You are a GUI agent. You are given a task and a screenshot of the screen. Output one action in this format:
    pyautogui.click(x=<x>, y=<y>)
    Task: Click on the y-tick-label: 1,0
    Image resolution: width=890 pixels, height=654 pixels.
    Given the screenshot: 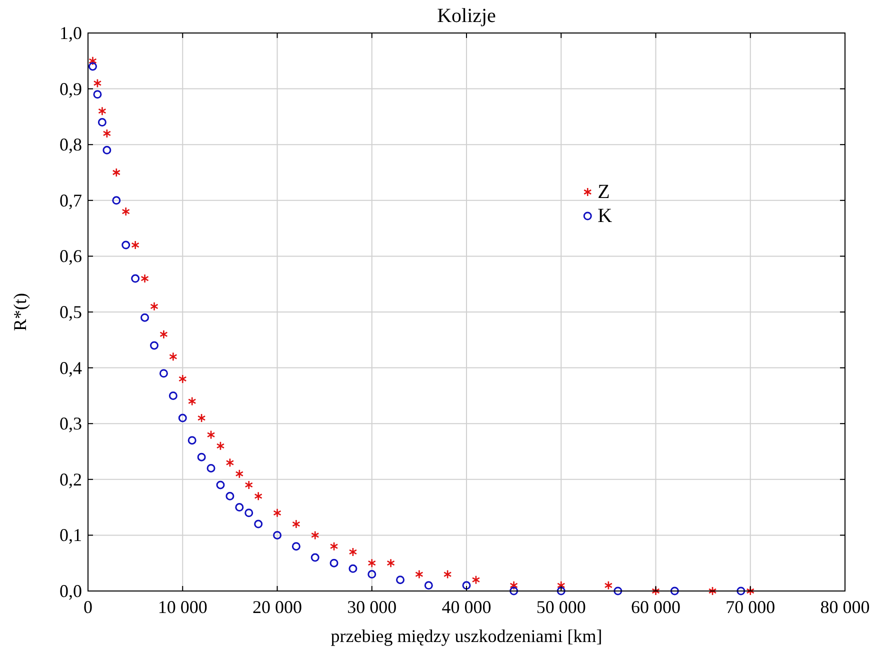 What is the action you would take?
    pyautogui.click(x=71, y=33)
    